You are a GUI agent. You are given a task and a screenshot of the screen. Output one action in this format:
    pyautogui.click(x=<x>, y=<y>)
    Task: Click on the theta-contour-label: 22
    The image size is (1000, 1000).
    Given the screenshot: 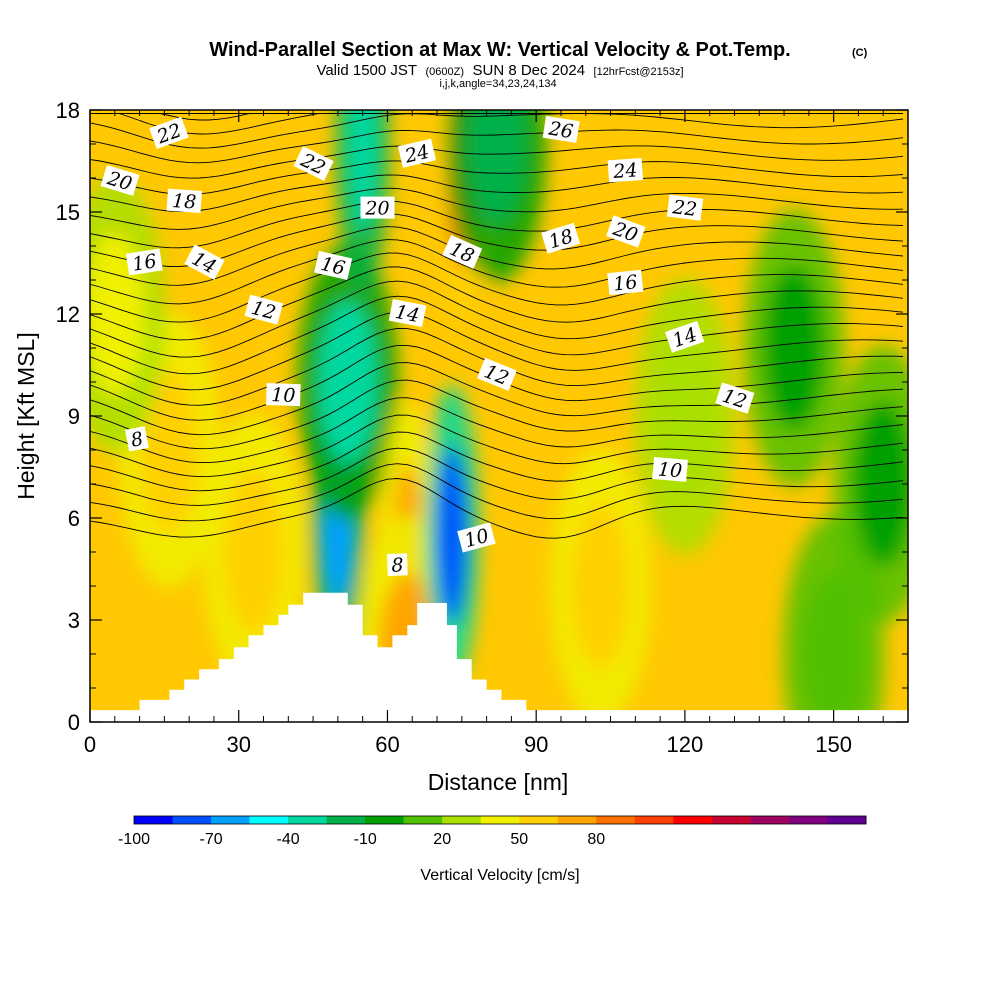 What is the action you would take?
    pyautogui.click(x=685, y=207)
    